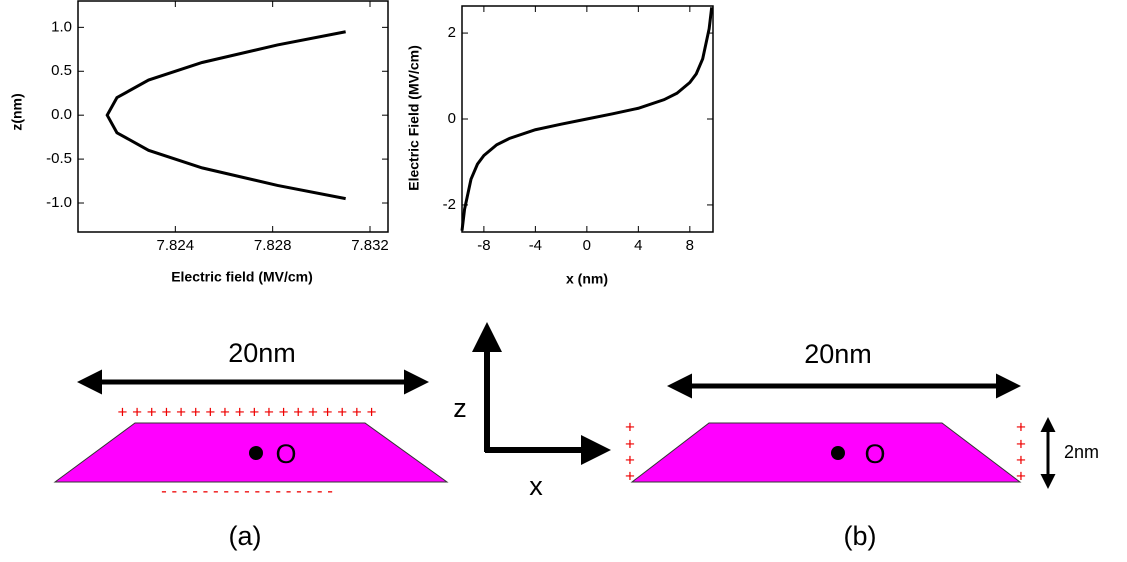  Describe the element at coordinates (535, 245) in the screenshot. I see `x-tick-label: -4` at that location.